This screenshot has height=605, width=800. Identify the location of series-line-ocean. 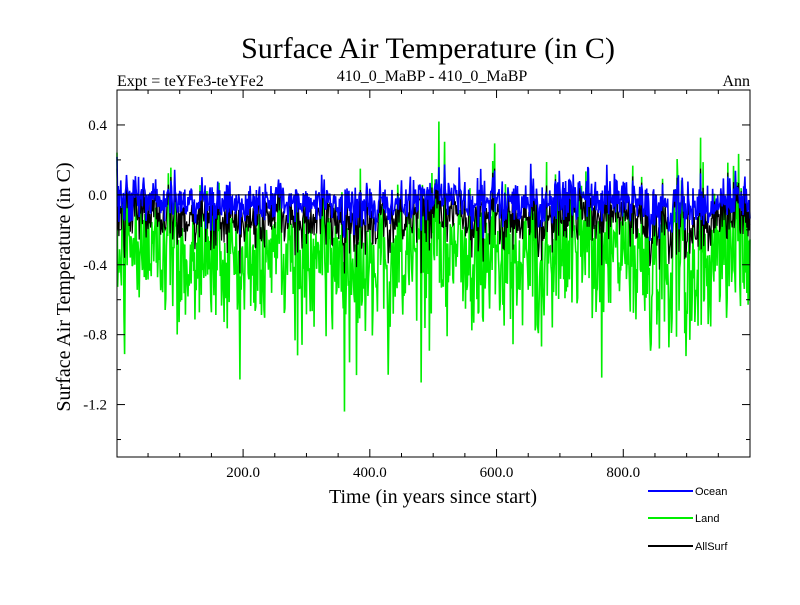
(433, 198).